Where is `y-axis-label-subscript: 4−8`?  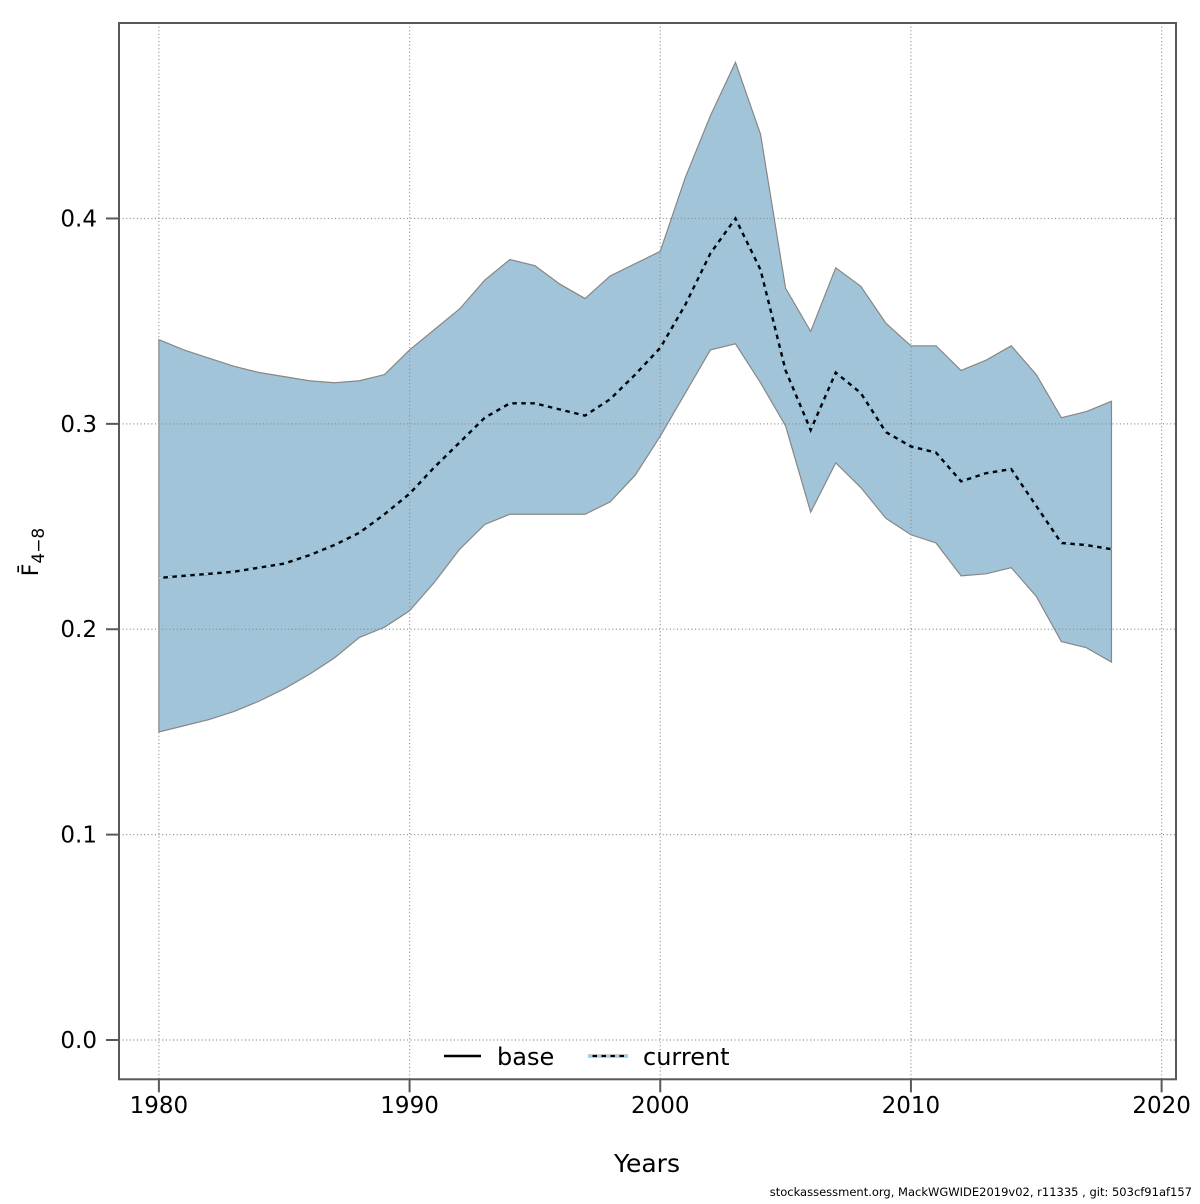
y-axis-label-subscript: 4−8 is located at coordinates (39, 546).